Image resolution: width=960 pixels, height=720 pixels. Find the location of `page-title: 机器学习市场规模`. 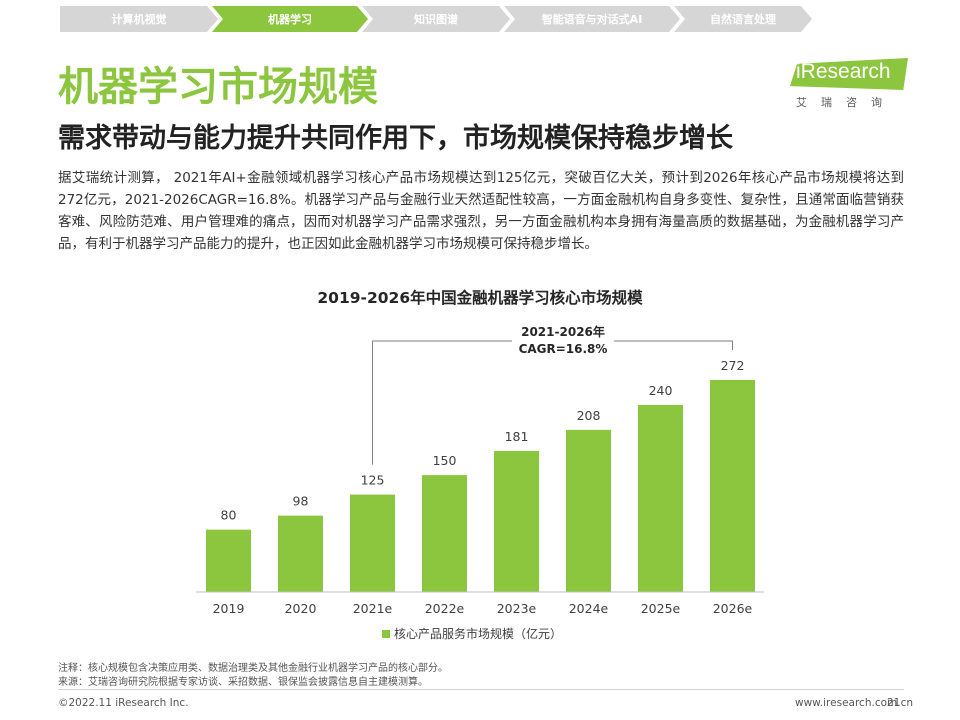

page-title: 机器学习市场规模 is located at coordinates (218, 87).